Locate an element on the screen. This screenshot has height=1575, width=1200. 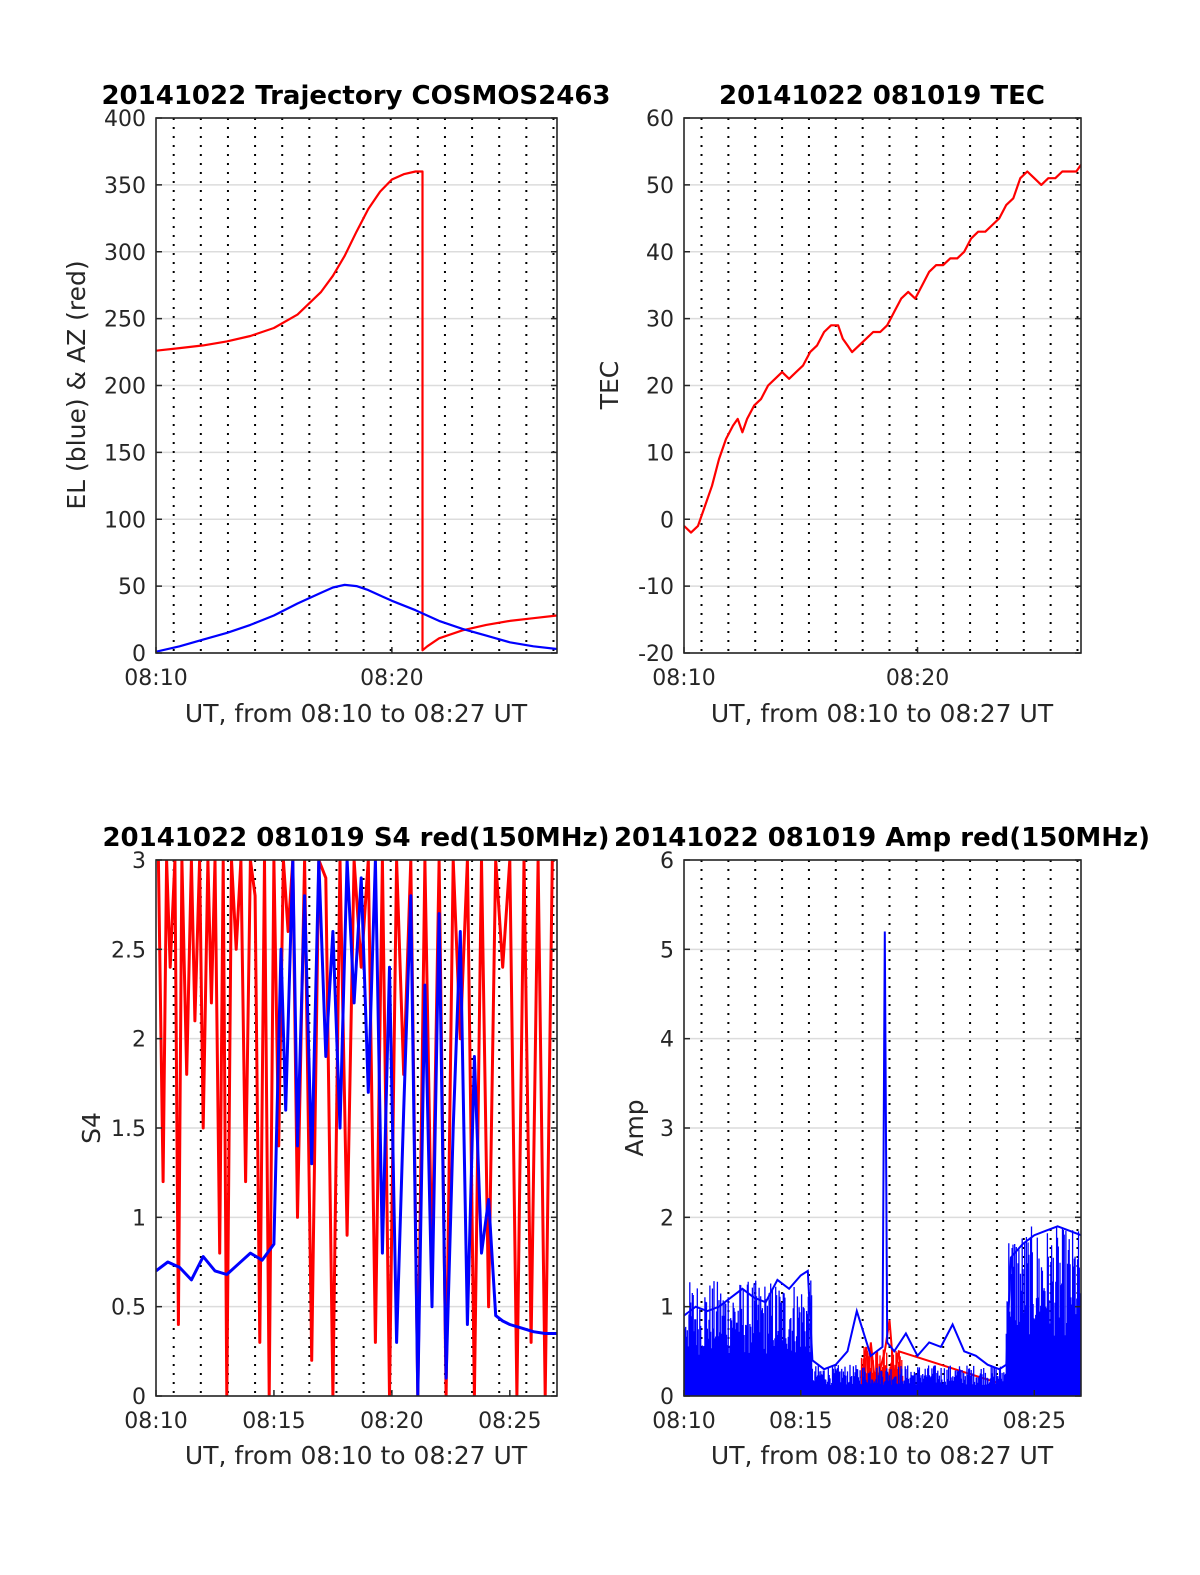
s4-ytick-label: 1.5 is located at coordinates (128, 1129).